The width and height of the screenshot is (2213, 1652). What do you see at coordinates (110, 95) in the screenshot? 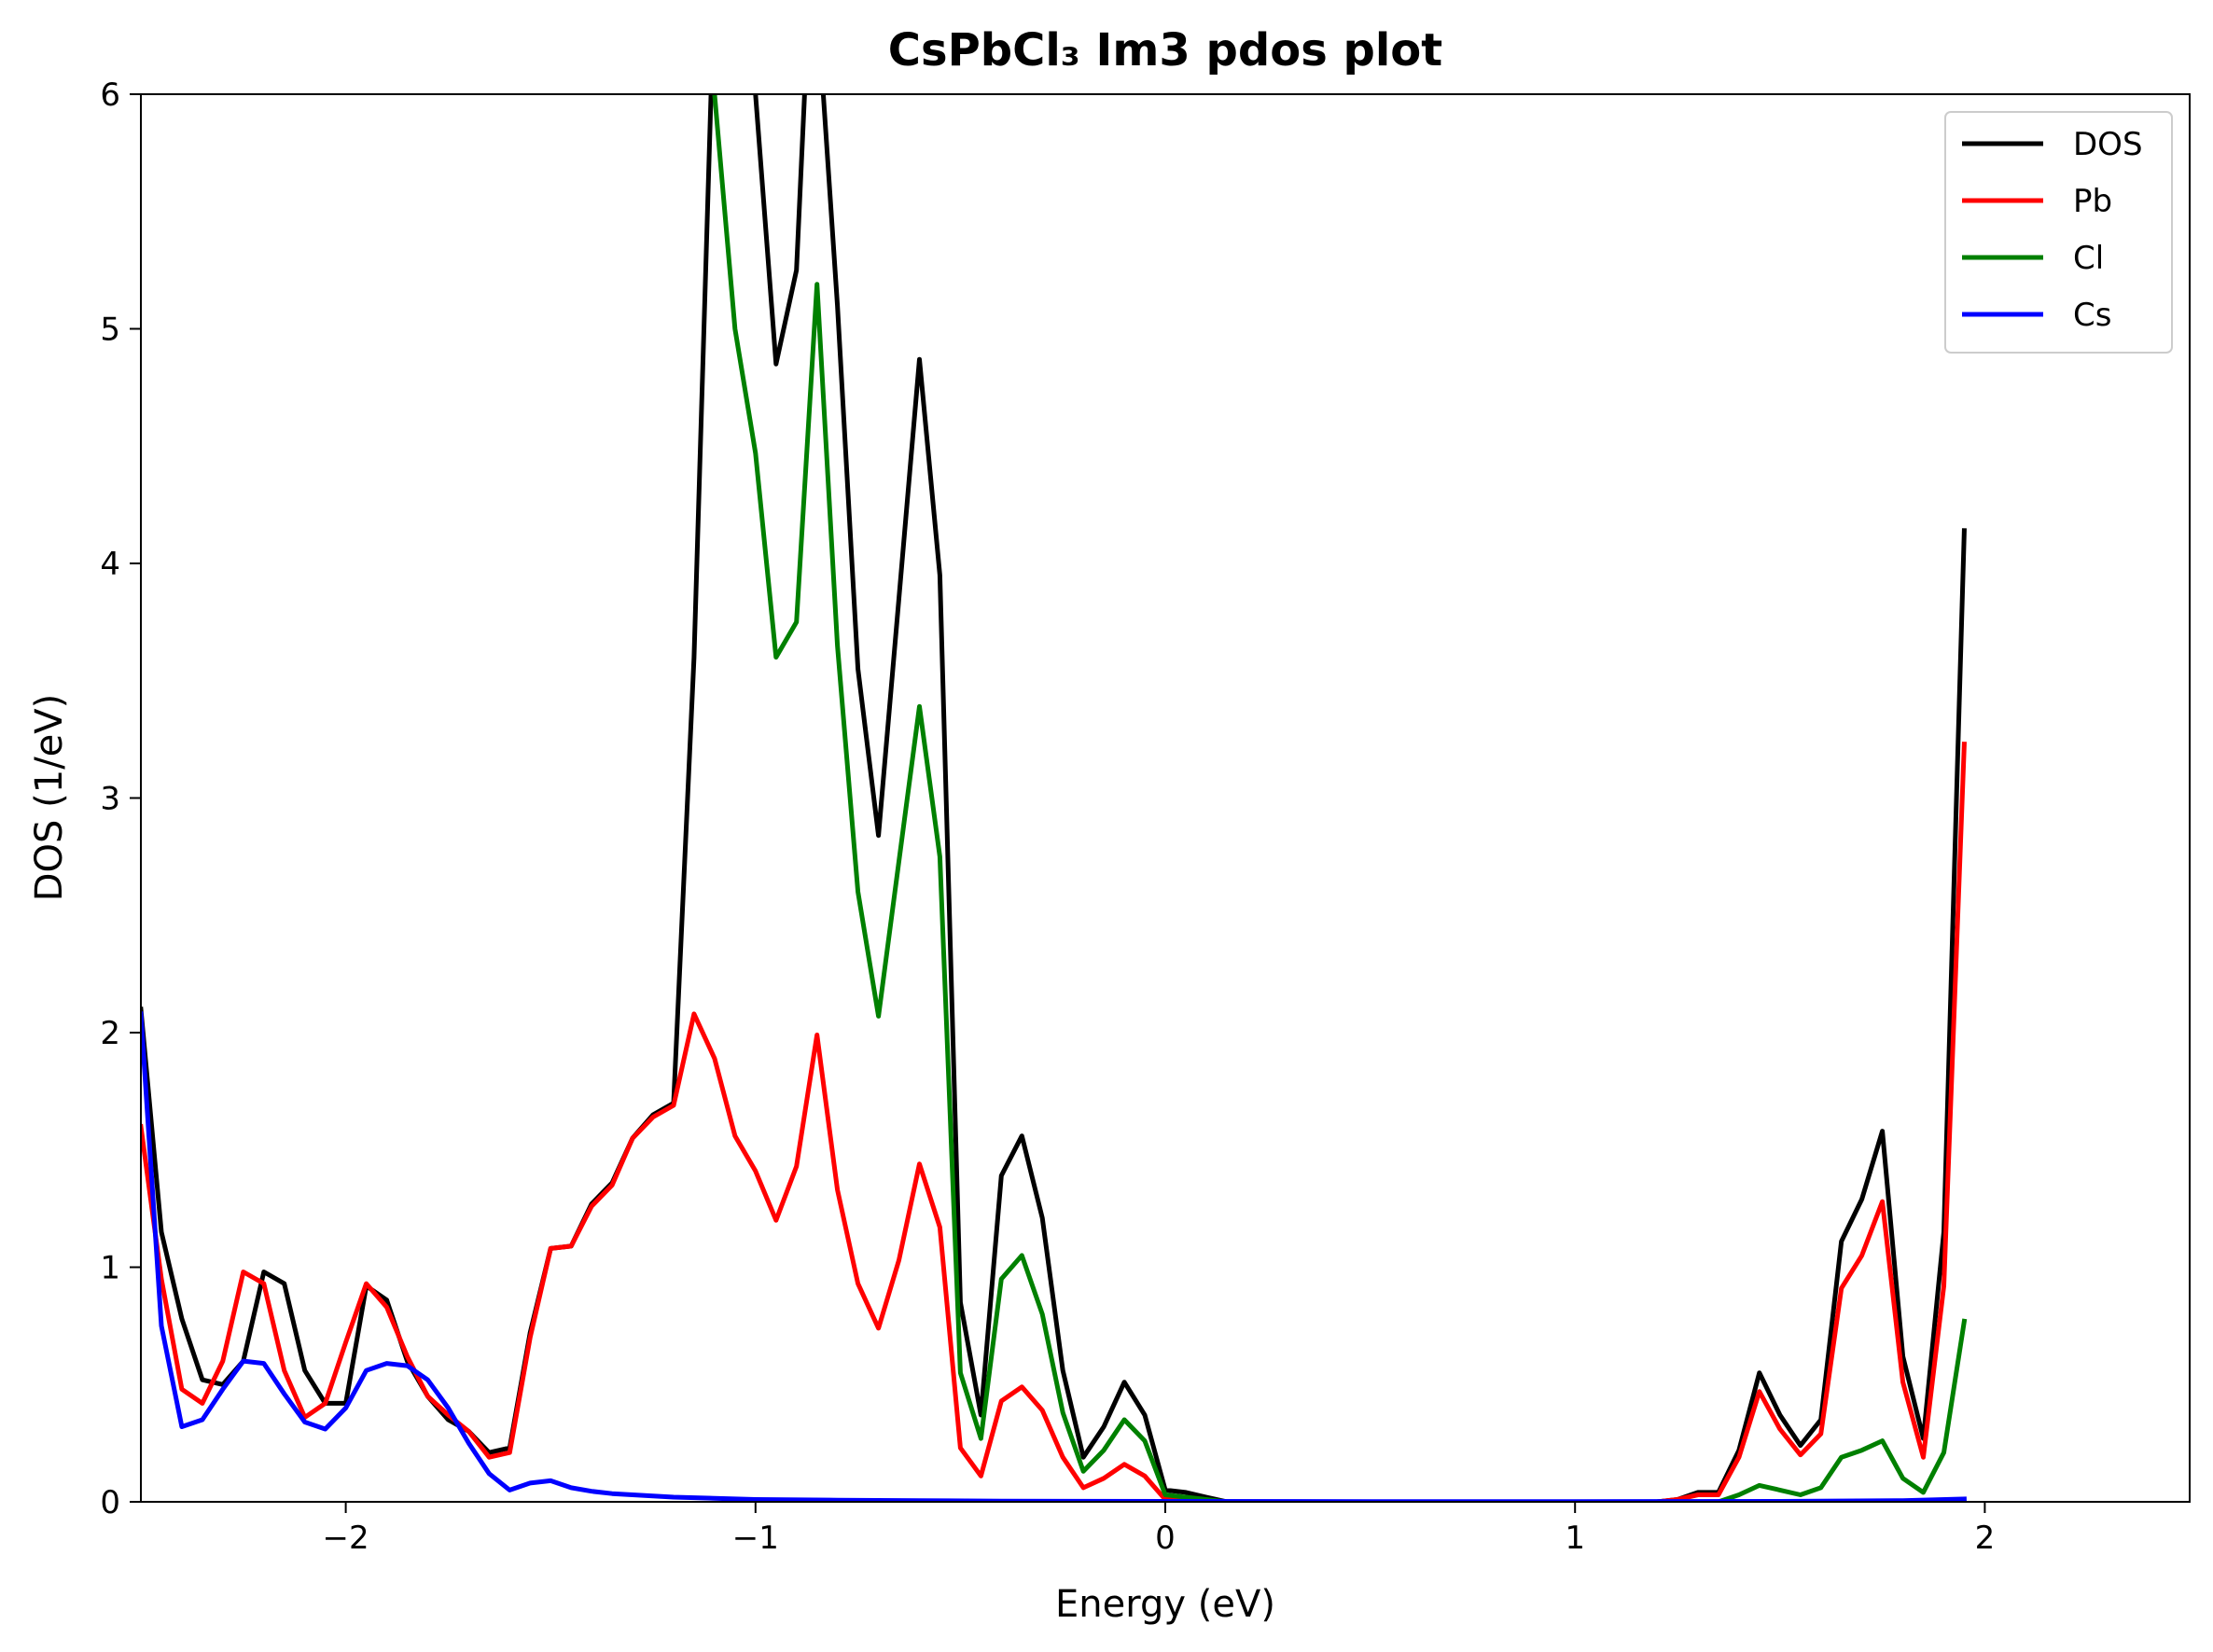
I see `y-tick-label: 6` at bounding box center [110, 95].